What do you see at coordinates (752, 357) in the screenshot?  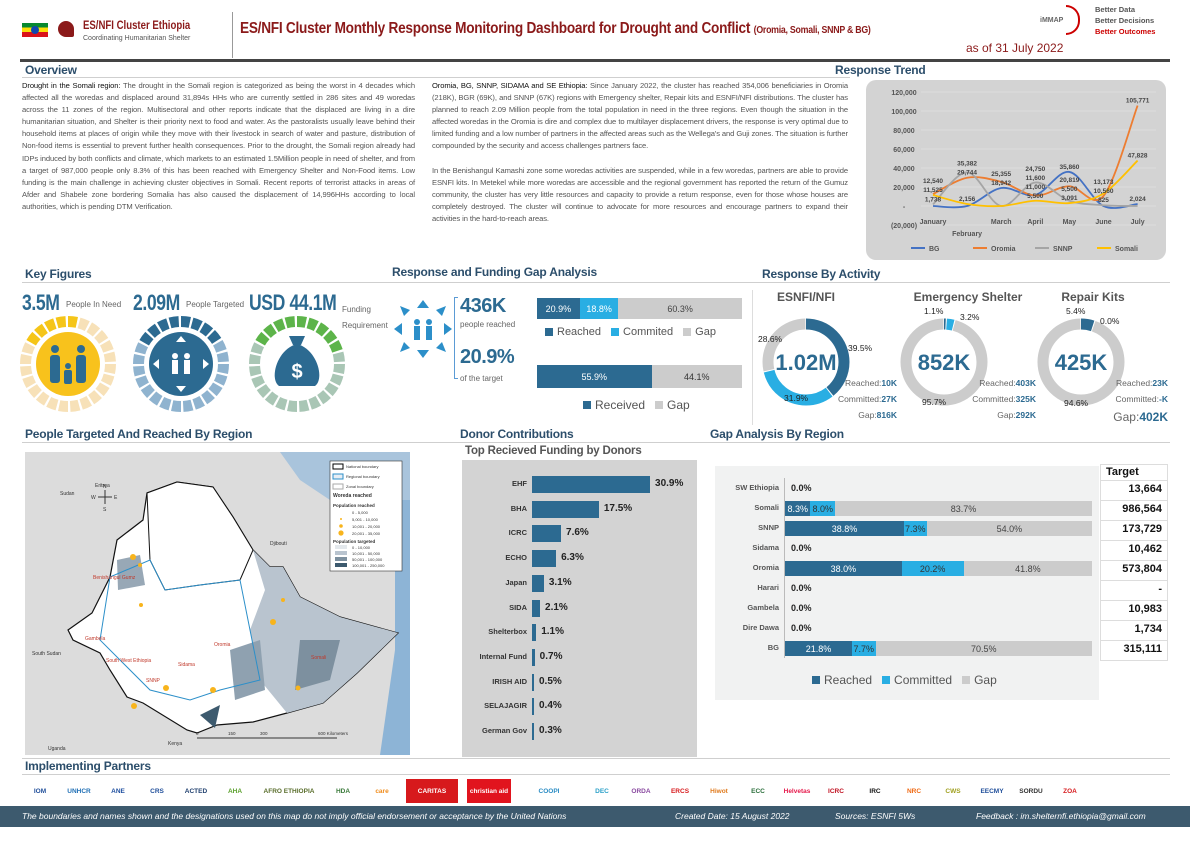 I see `divider` at bounding box center [752, 357].